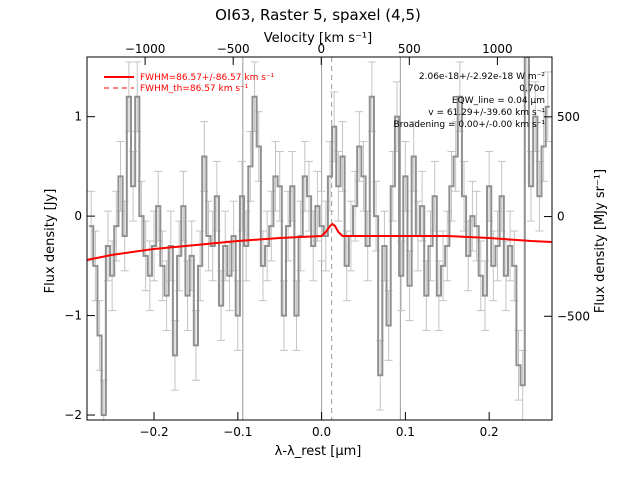 This screenshot has width=640, height=480. What do you see at coordinates (470, 125) in the screenshot?
I see `annotation-broadening: Broadening = 0.00+/-0.00 km s⁻¹` at bounding box center [470, 125].